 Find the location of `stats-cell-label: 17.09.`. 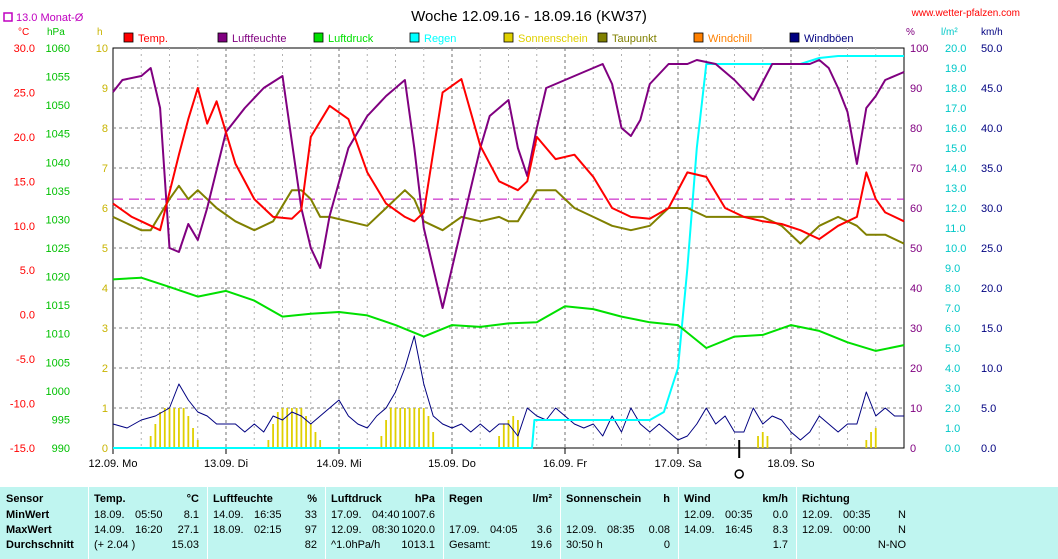

stats-cell-label: 17.09. is located at coordinates (346, 515).